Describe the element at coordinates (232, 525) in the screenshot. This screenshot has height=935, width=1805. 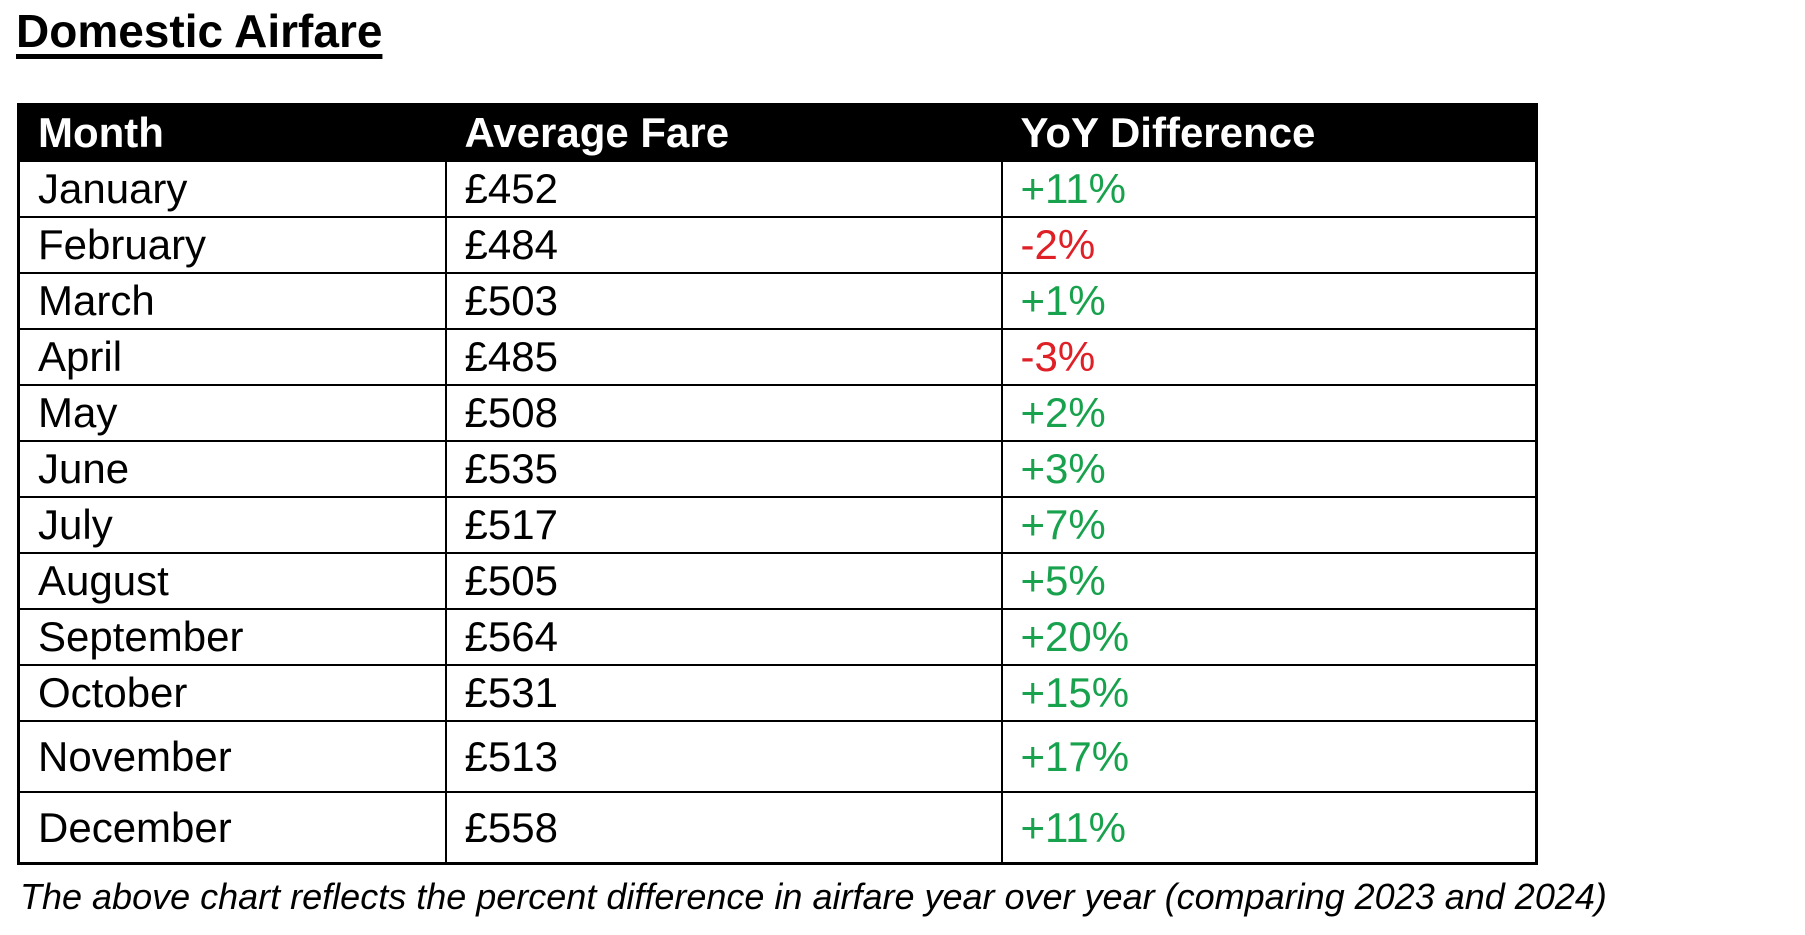
I see `month-cell: July` at that location.